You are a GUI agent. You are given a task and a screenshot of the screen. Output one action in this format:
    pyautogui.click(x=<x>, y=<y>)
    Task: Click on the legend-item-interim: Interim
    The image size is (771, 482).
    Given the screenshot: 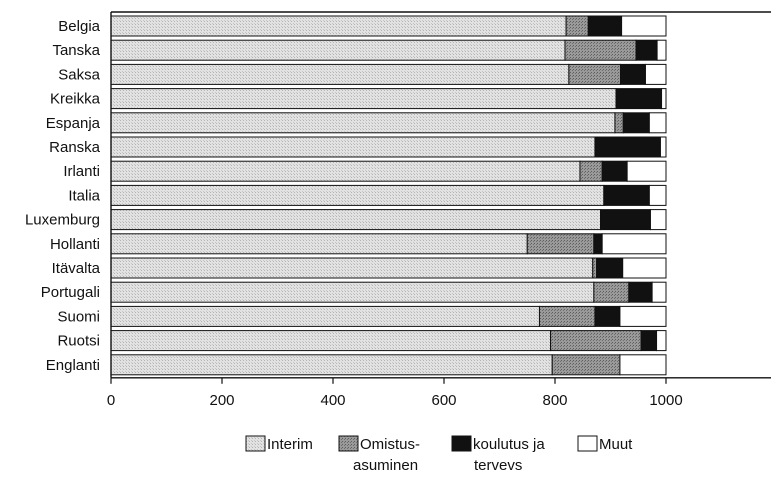 What is the action you would take?
    pyautogui.click(x=279, y=444)
    